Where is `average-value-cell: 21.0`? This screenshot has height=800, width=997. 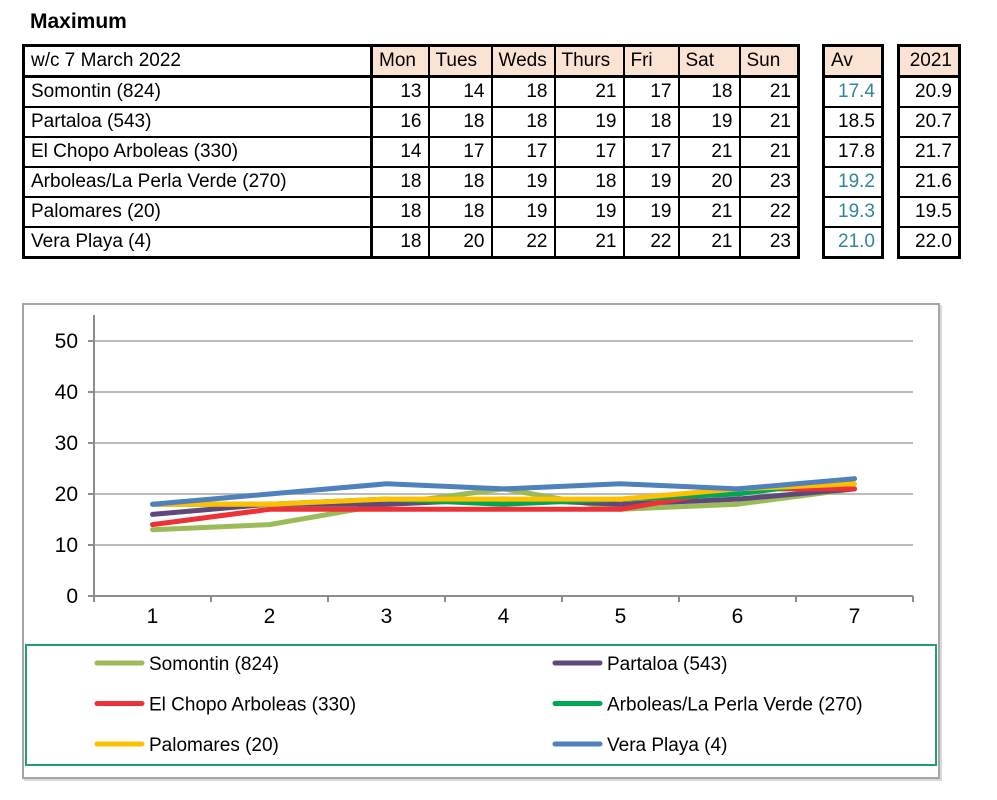
average-value-cell: 21.0 is located at coordinates (853, 242).